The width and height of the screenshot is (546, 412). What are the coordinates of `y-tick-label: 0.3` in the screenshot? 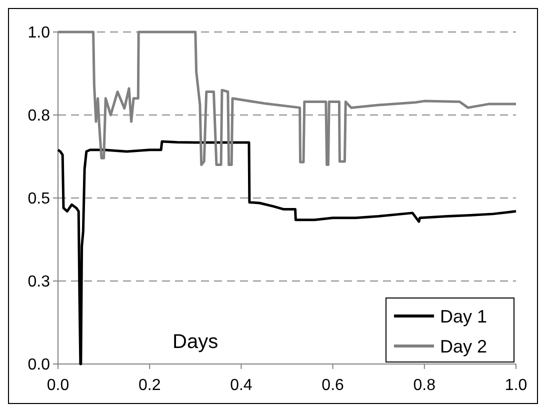 It's located at (39, 282).